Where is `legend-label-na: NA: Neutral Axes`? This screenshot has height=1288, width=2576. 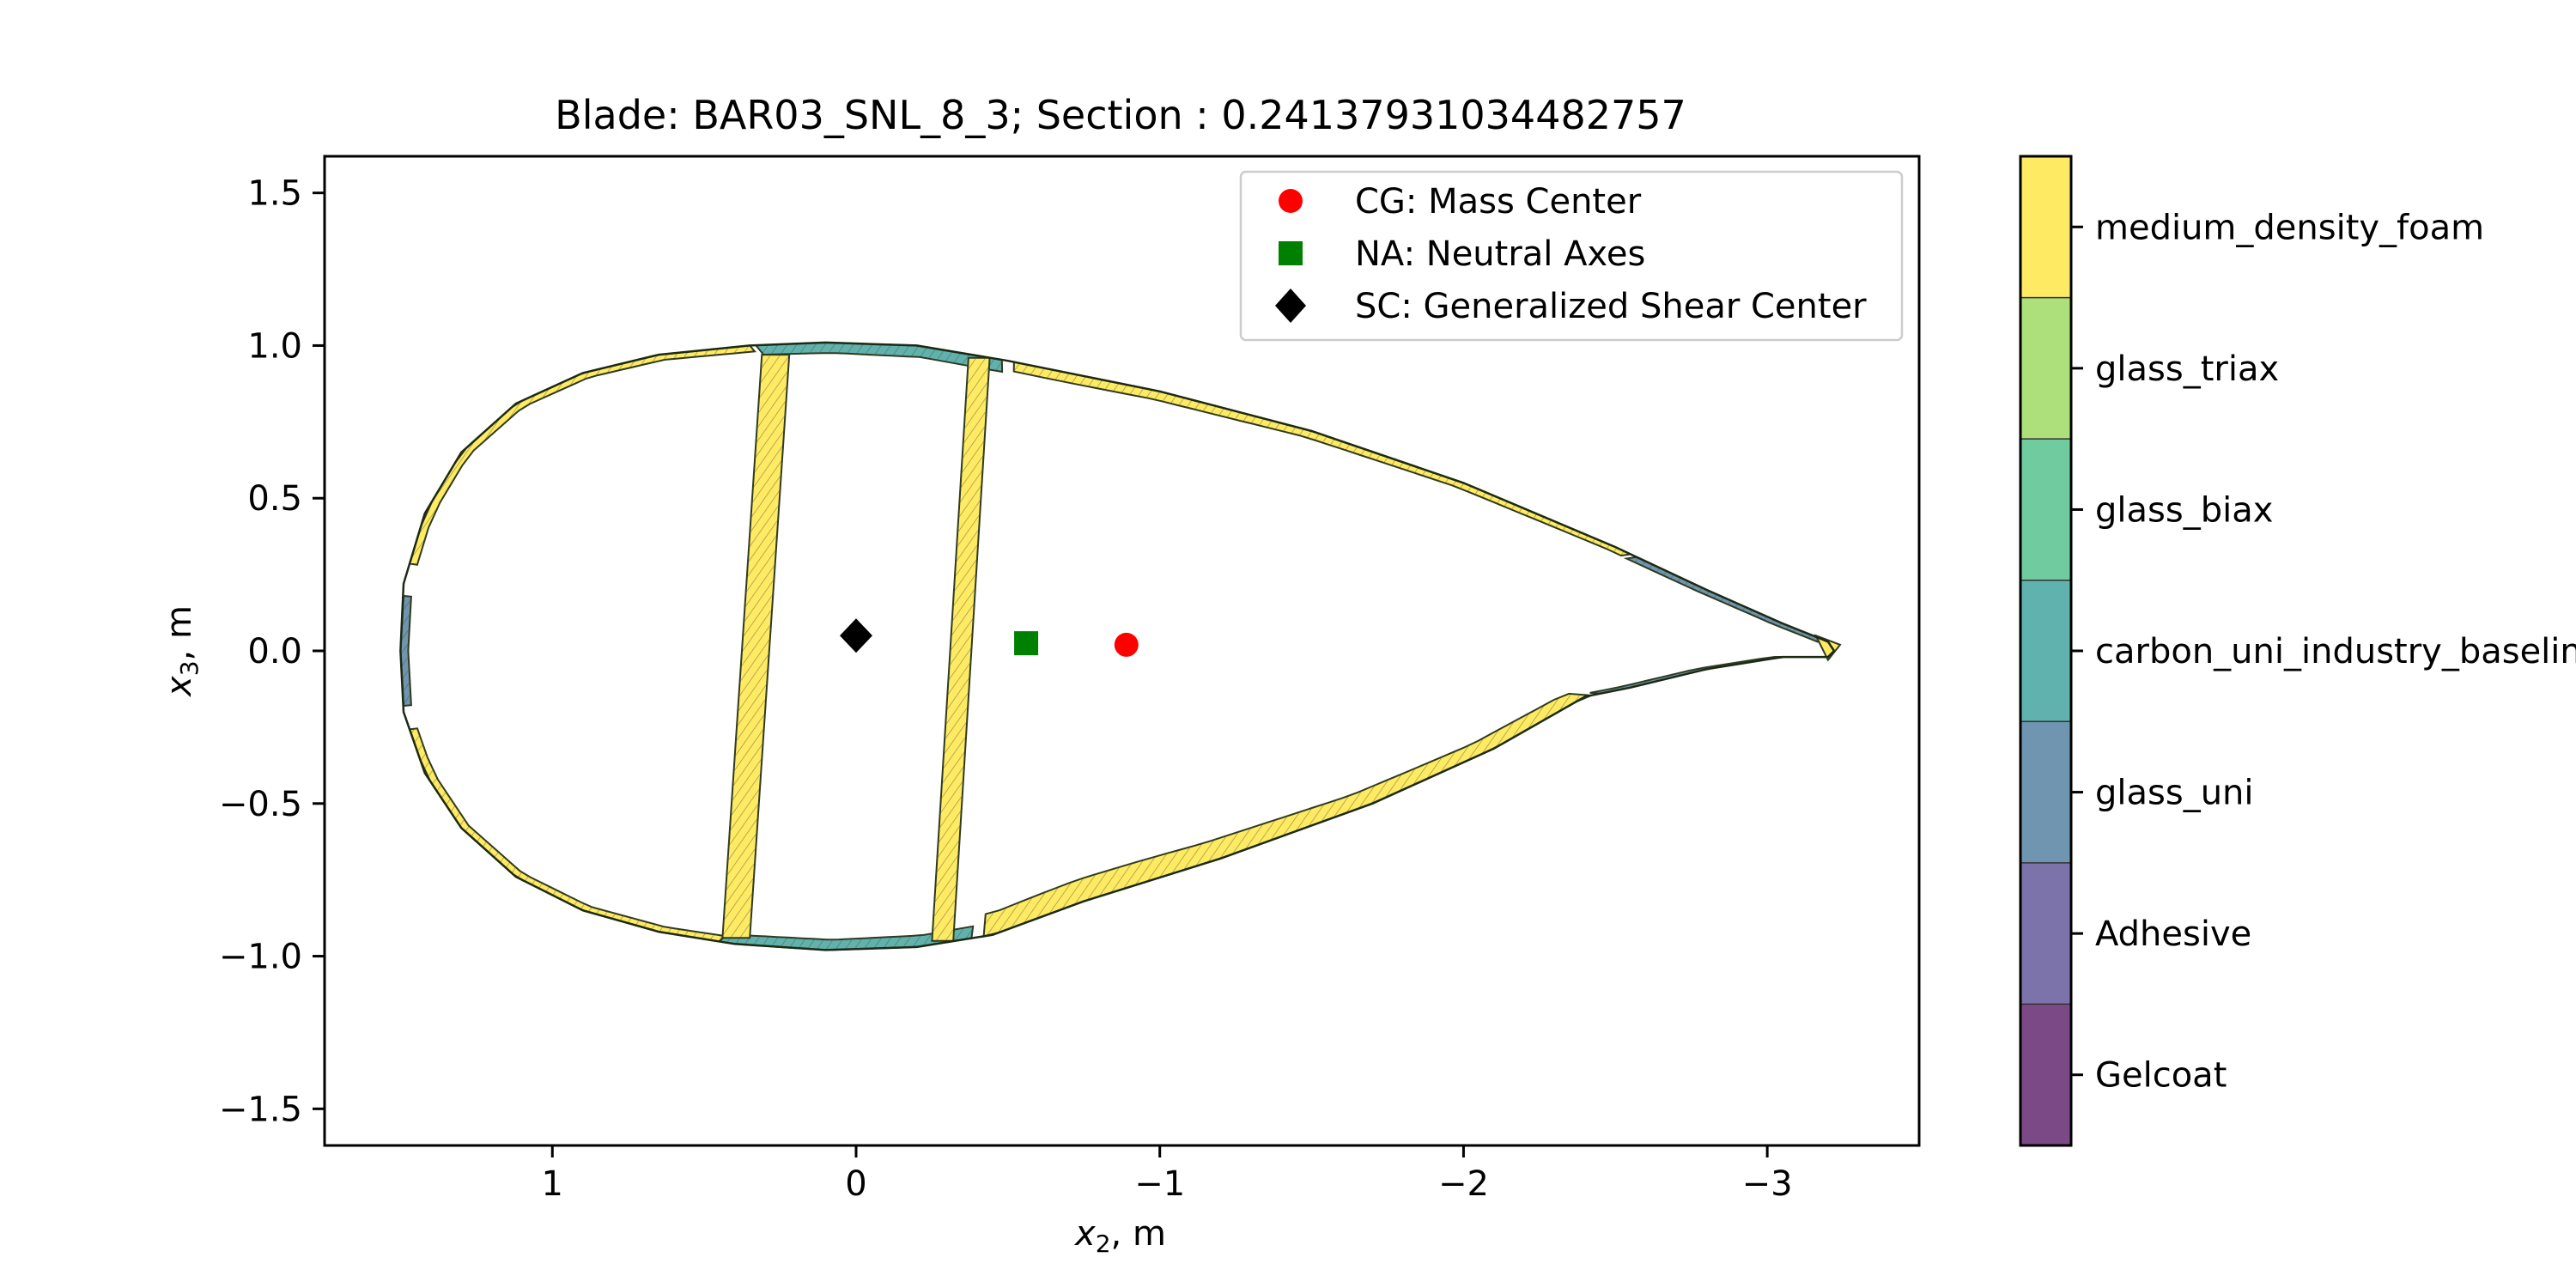 legend-label-na: NA: Neutral Axes is located at coordinates (1500, 254).